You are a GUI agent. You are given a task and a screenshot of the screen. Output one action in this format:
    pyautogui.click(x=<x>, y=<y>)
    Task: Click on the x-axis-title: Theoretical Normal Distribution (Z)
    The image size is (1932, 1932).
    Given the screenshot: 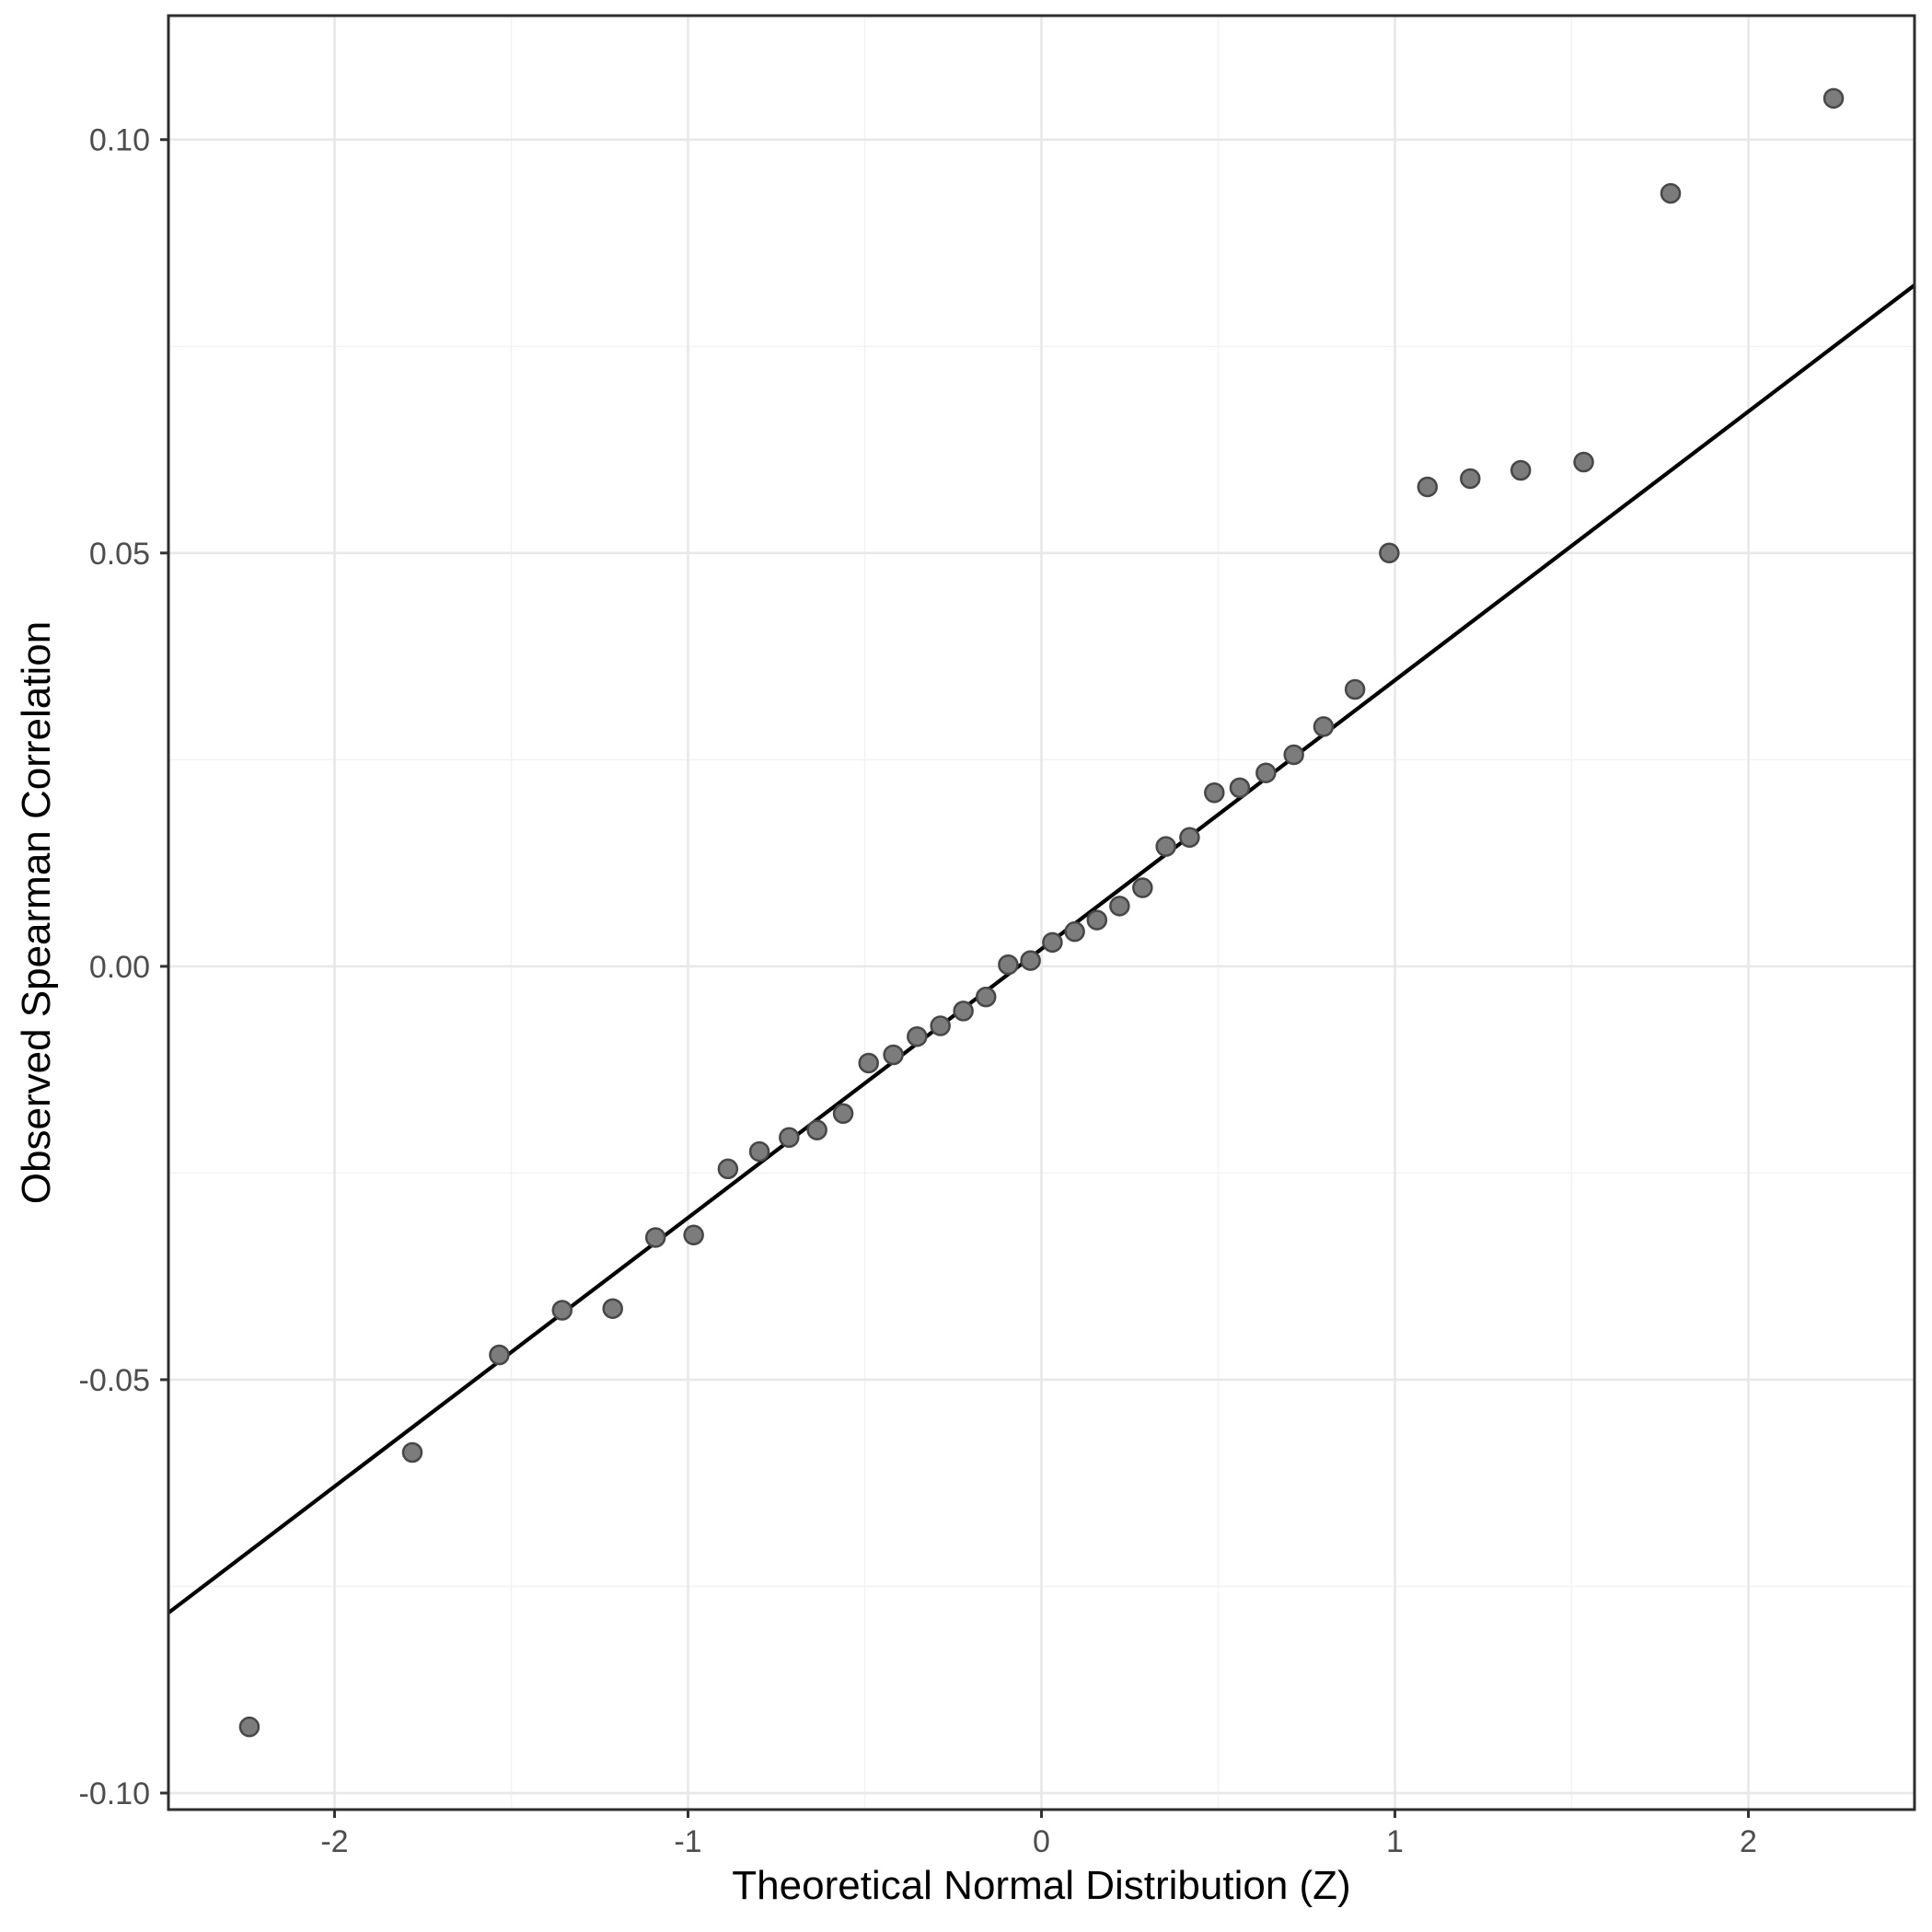 What is the action you would take?
    pyautogui.click(x=1041, y=1885)
    